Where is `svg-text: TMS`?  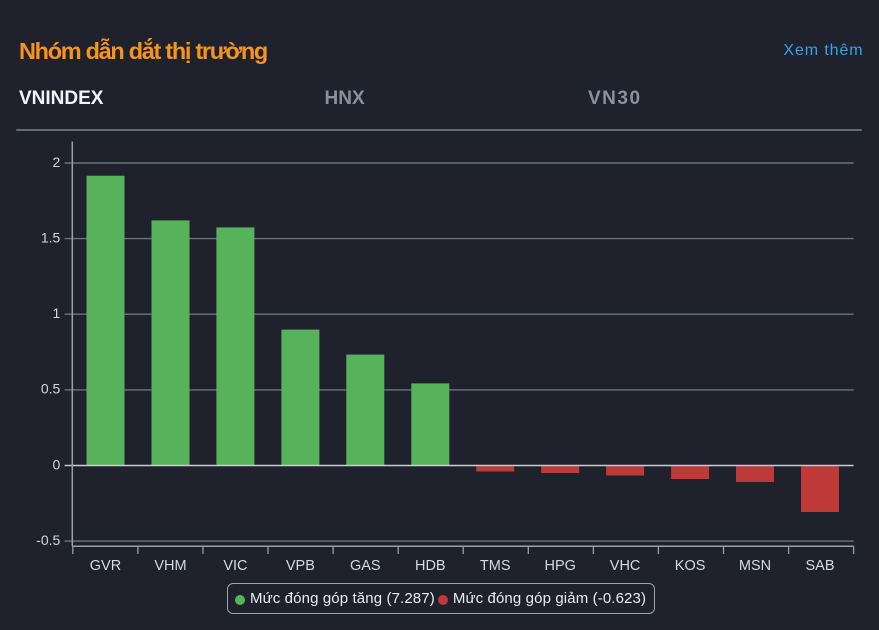 svg-text: TMS is located at coordinates (495, 566).